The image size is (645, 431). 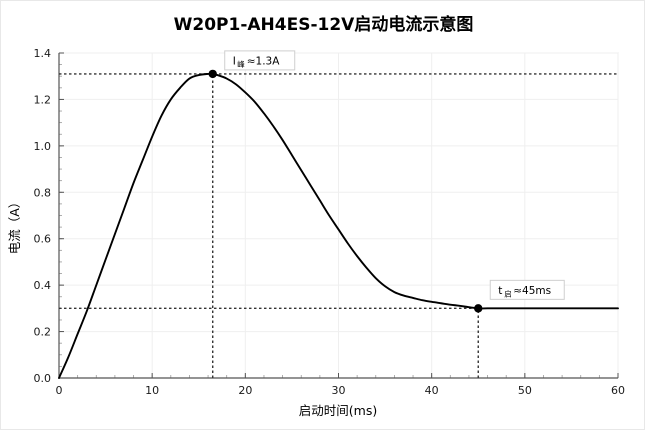 I want to click on x-tick-label: 50, so click(x=525, y=390).